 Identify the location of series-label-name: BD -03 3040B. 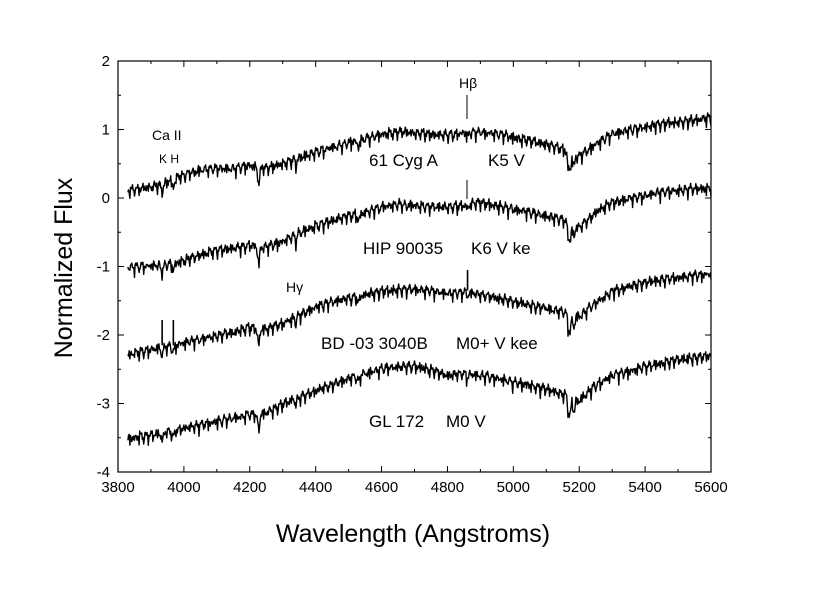
(374, 343).